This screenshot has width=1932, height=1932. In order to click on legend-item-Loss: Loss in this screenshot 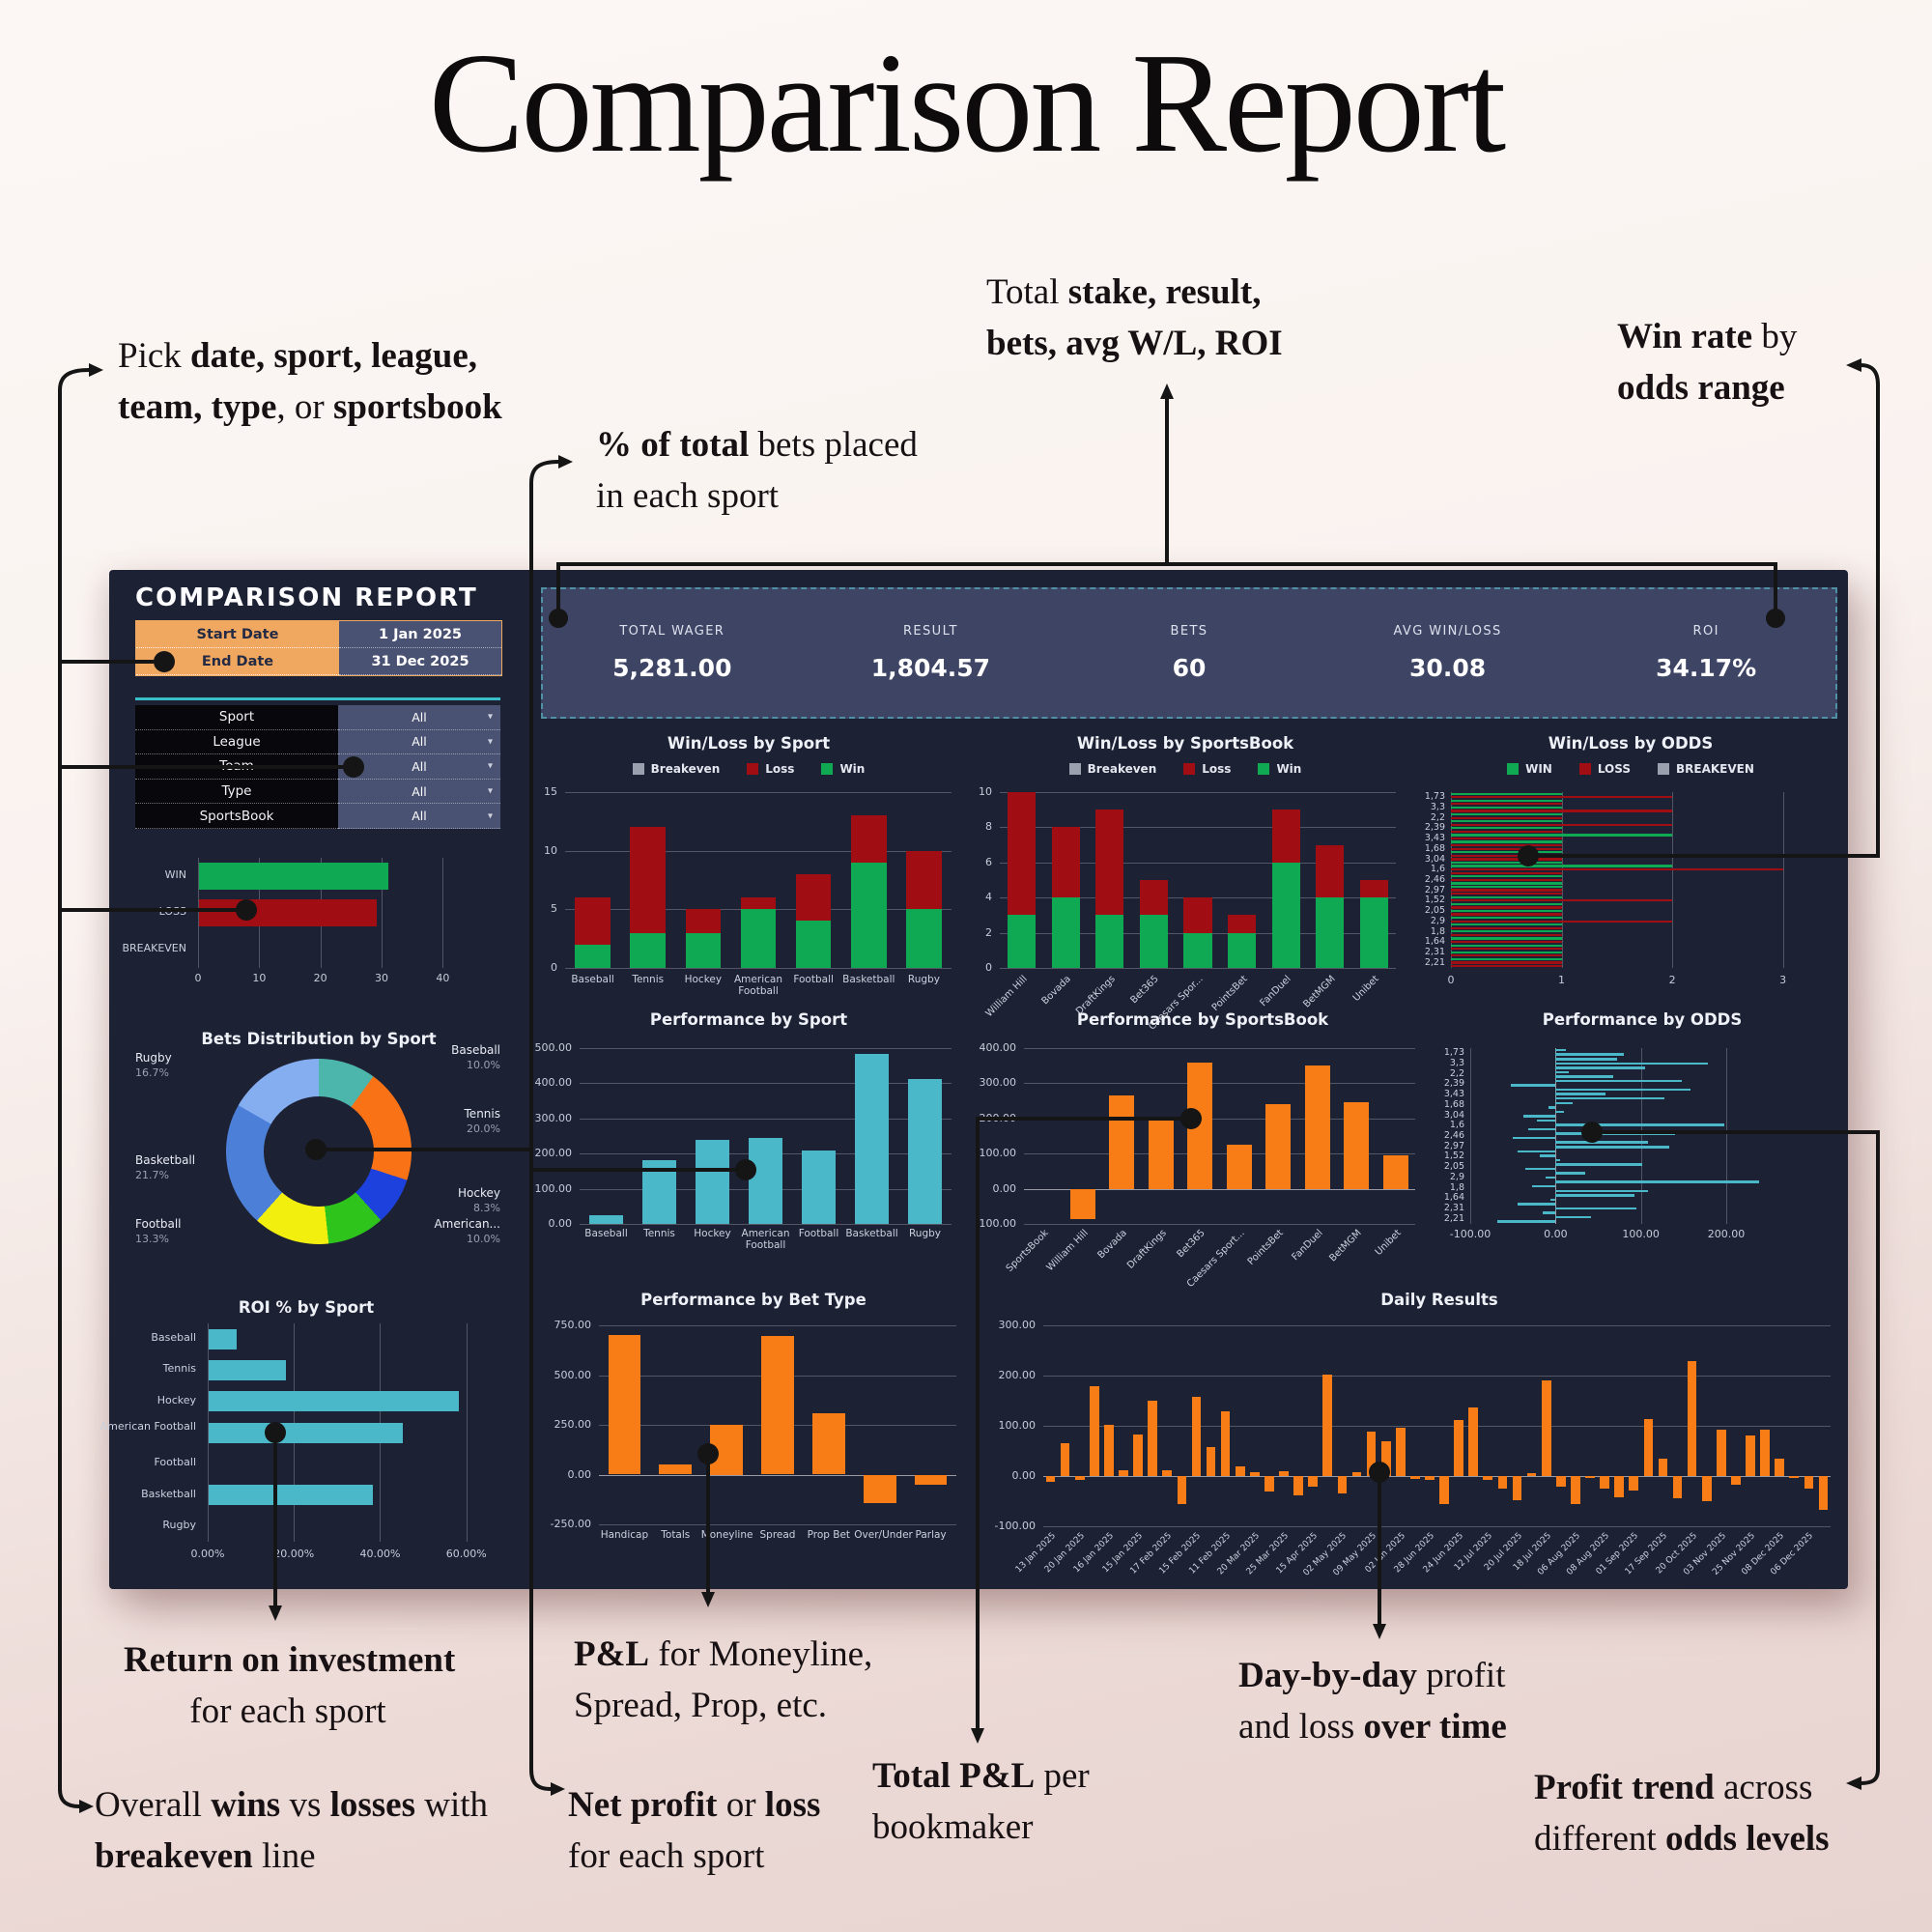, I will do `click(770, 769)`.